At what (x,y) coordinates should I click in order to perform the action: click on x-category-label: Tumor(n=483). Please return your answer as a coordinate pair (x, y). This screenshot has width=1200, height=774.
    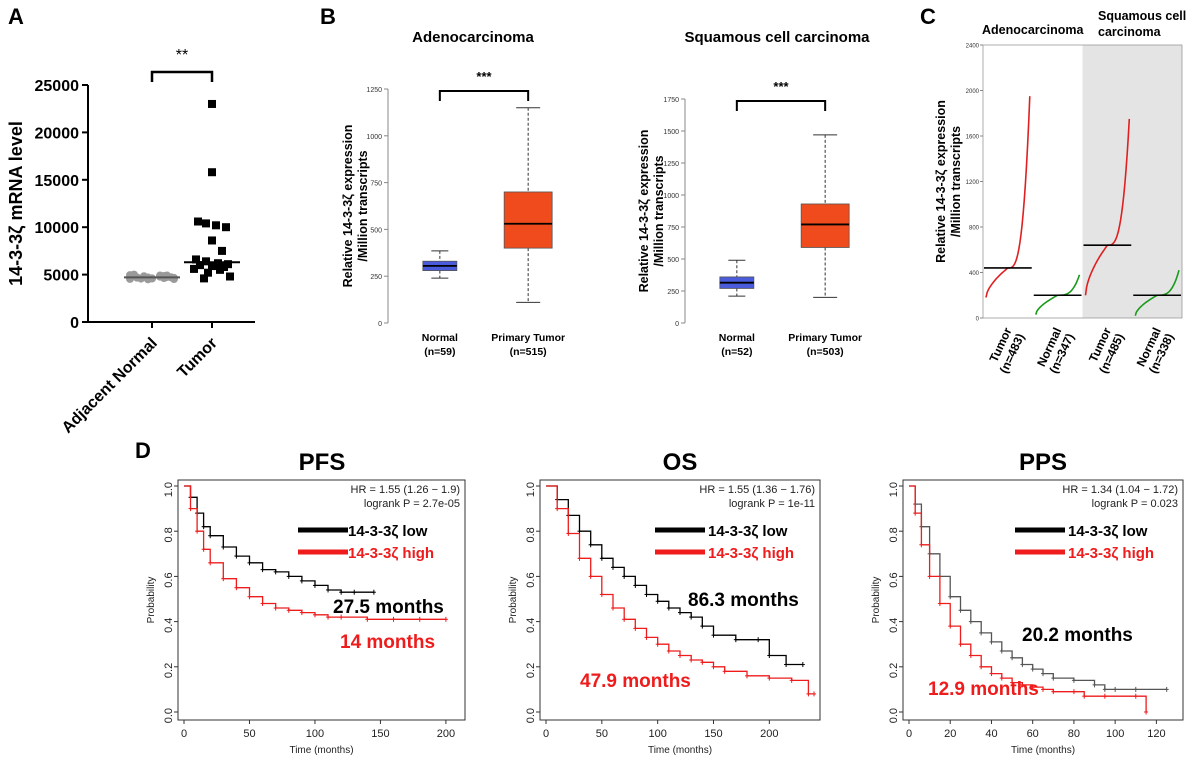
    Looking at the image, I should click on (1005, 350).